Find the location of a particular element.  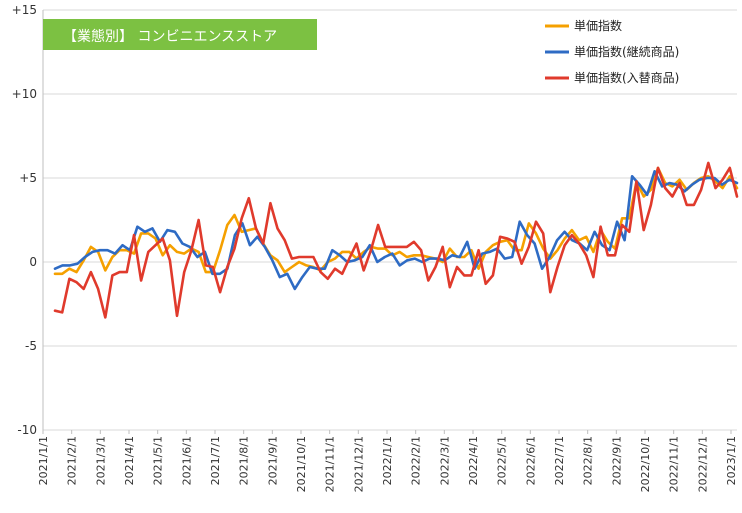

x-tick-label: 2022/2/1 is located at coordinates (416, 460).